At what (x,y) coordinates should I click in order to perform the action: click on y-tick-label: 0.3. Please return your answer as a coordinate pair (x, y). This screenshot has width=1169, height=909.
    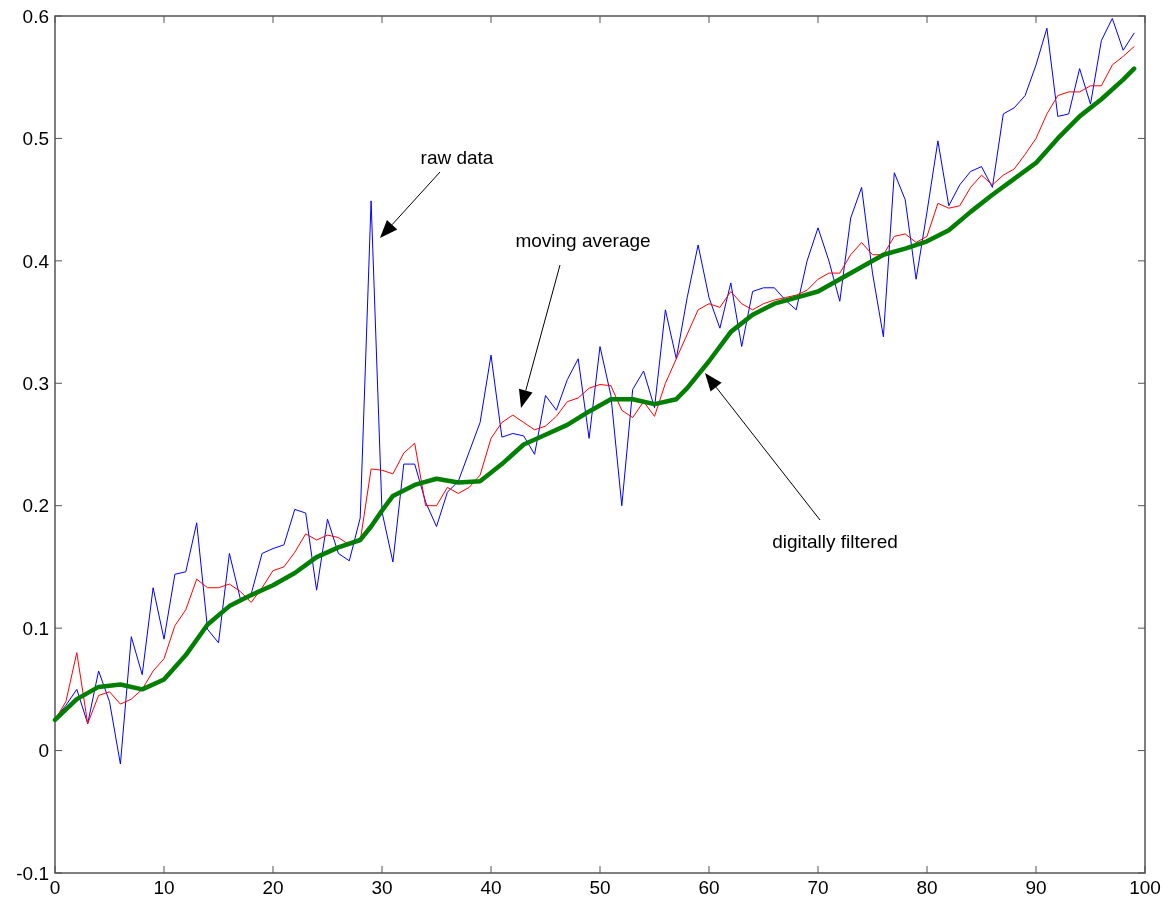
    Looking at the image, I should click on (35, 383).